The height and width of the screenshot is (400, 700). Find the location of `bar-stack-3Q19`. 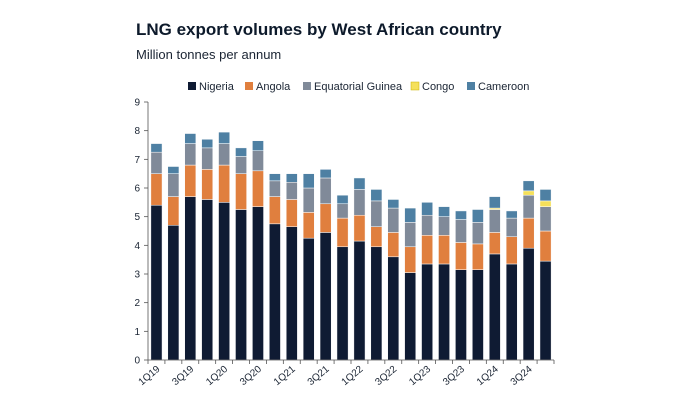

bar-stack-3Q19 is located at coordinates (190, 247).